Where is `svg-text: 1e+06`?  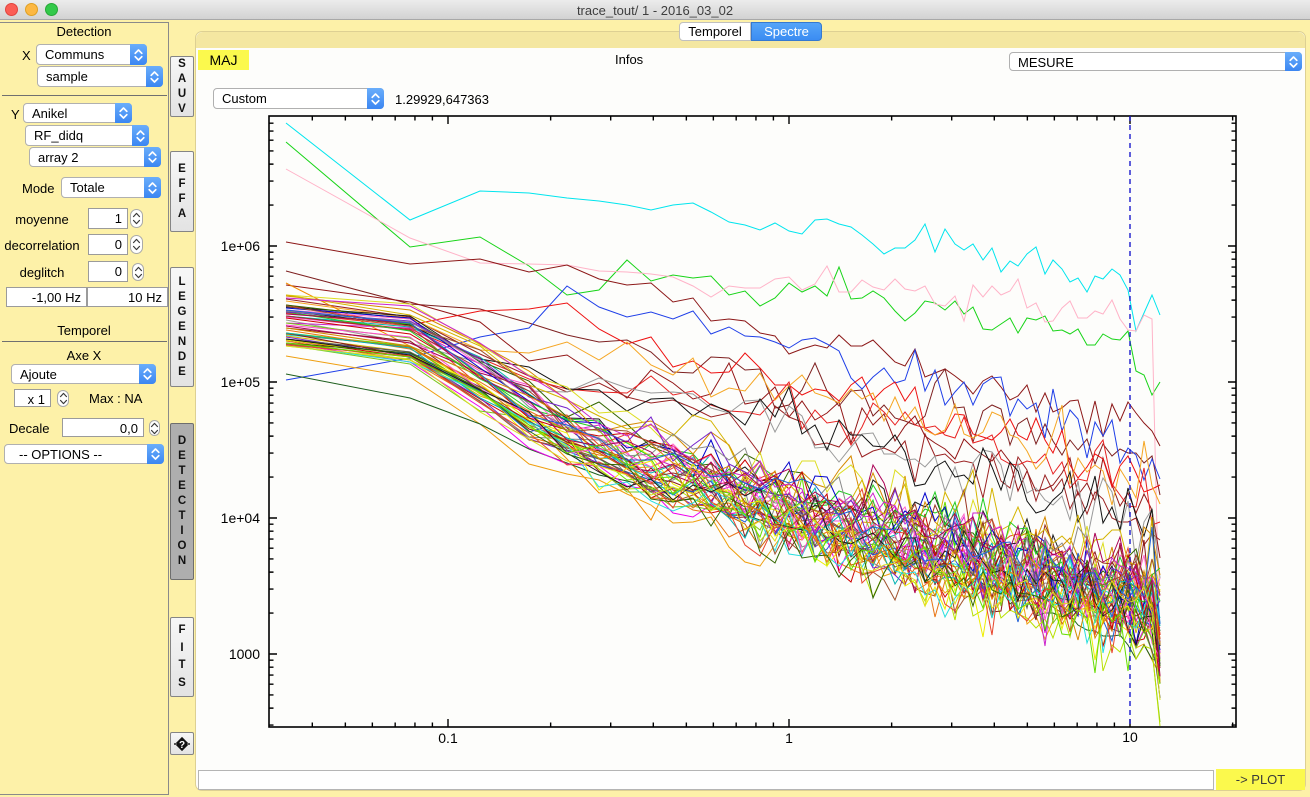 svg-text: 1e+06 is located at coordinates (241, 246).